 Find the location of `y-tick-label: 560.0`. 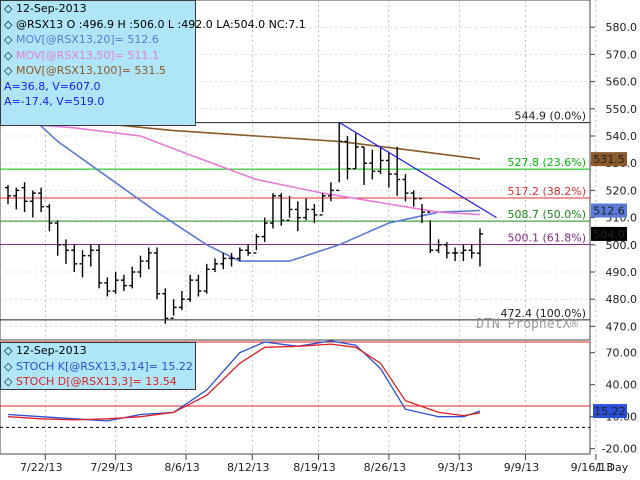

y-tick-label: 560.0 is located at coordinates (622, 82).